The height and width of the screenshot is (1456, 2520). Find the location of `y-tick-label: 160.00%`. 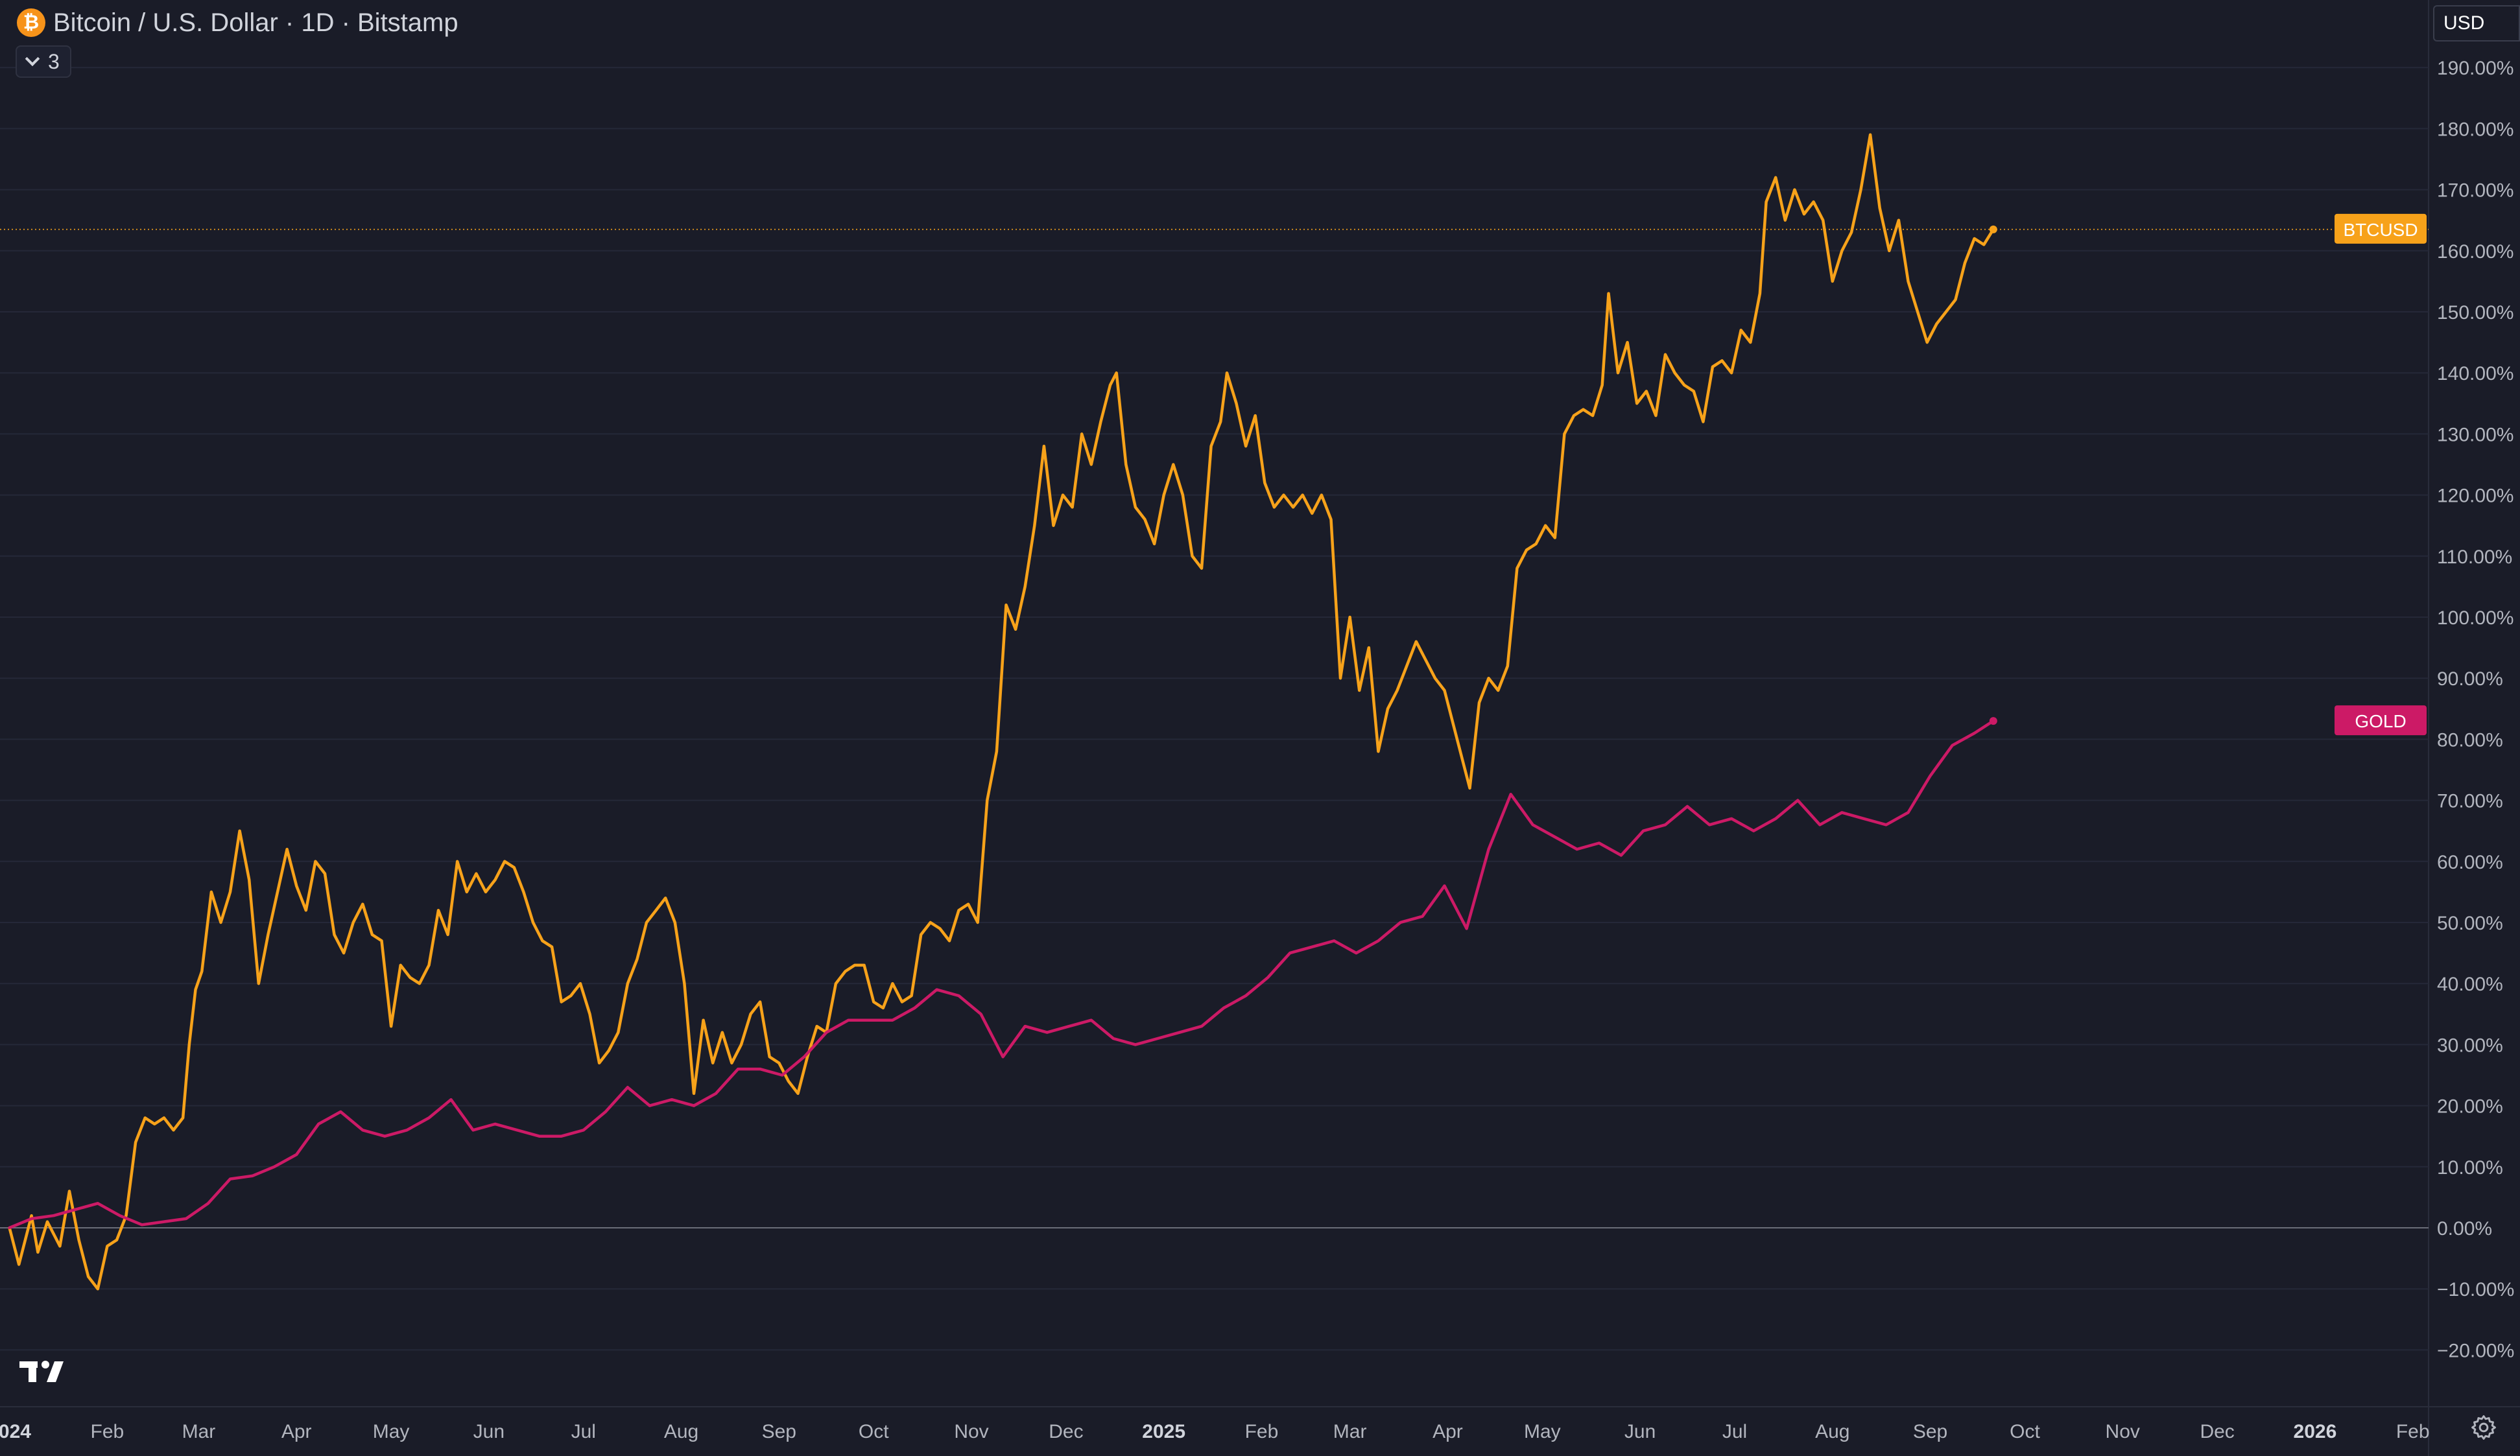

y-tick-label: 160.00% is located at coordinates (2475, 252).